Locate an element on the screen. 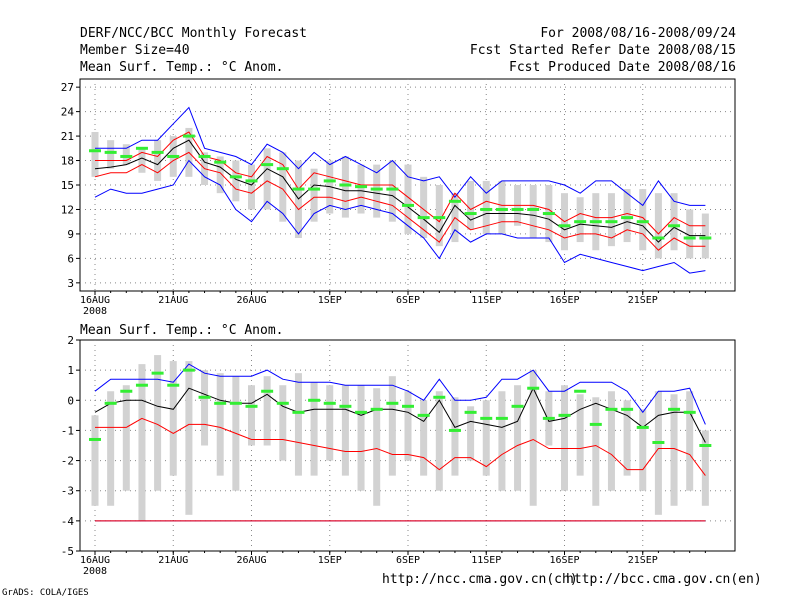  series-band-lower is located at coordinates (400, 201).